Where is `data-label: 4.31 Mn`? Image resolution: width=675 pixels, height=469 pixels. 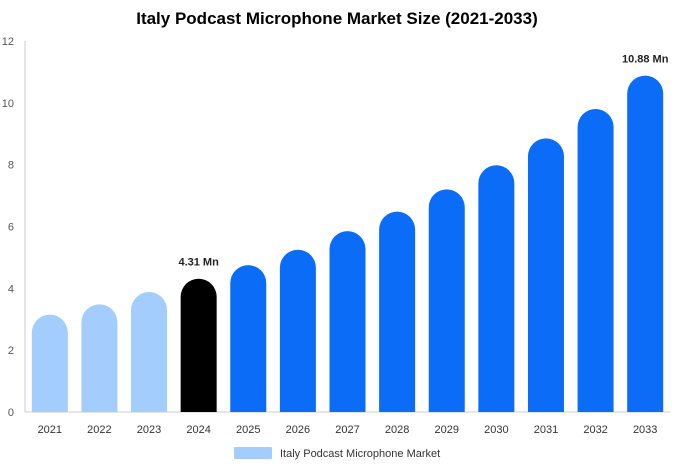
data-label: 4.31 Mn is located at coordinates (198, 263).